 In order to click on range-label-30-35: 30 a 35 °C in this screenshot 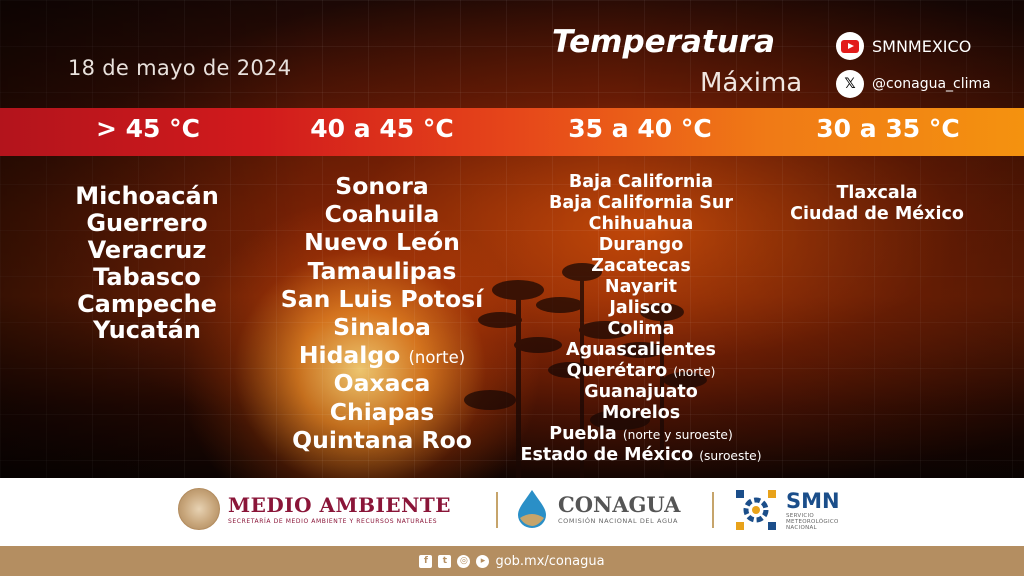, I will do `click(888, 128)`.